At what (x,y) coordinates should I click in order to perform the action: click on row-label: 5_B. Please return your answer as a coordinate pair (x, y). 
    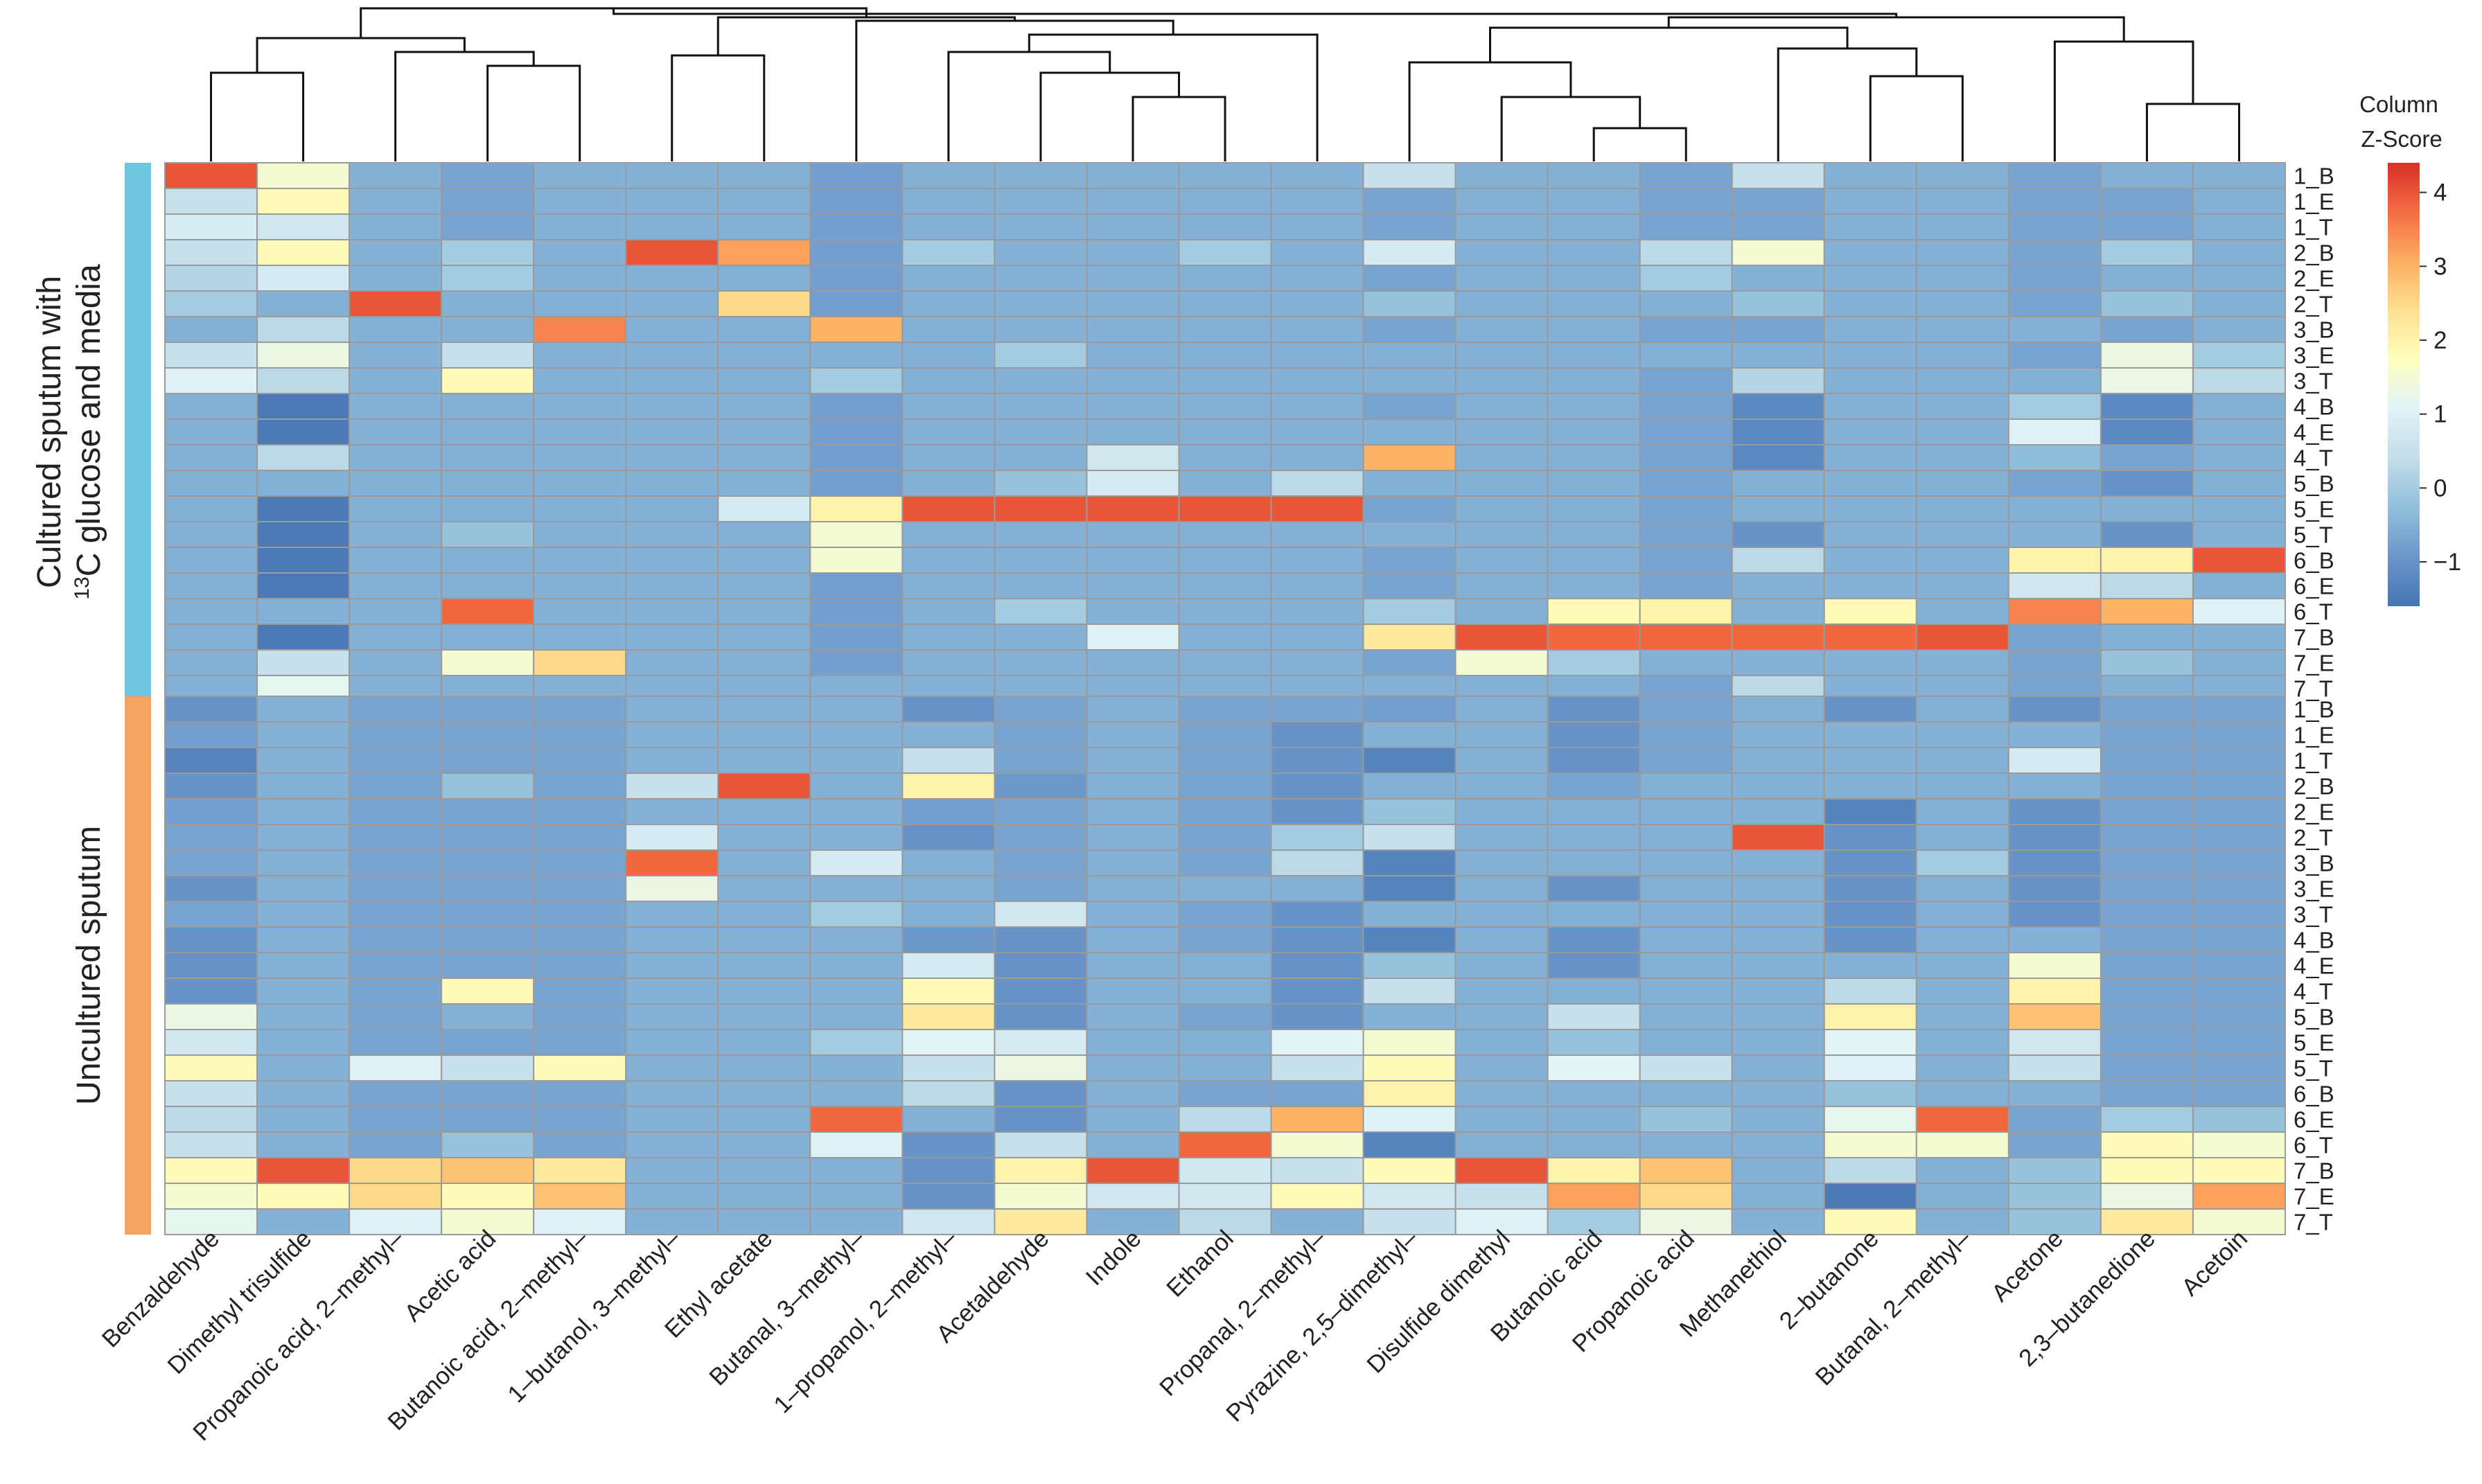
    Looking at the image, I should click on (2314, 1017).